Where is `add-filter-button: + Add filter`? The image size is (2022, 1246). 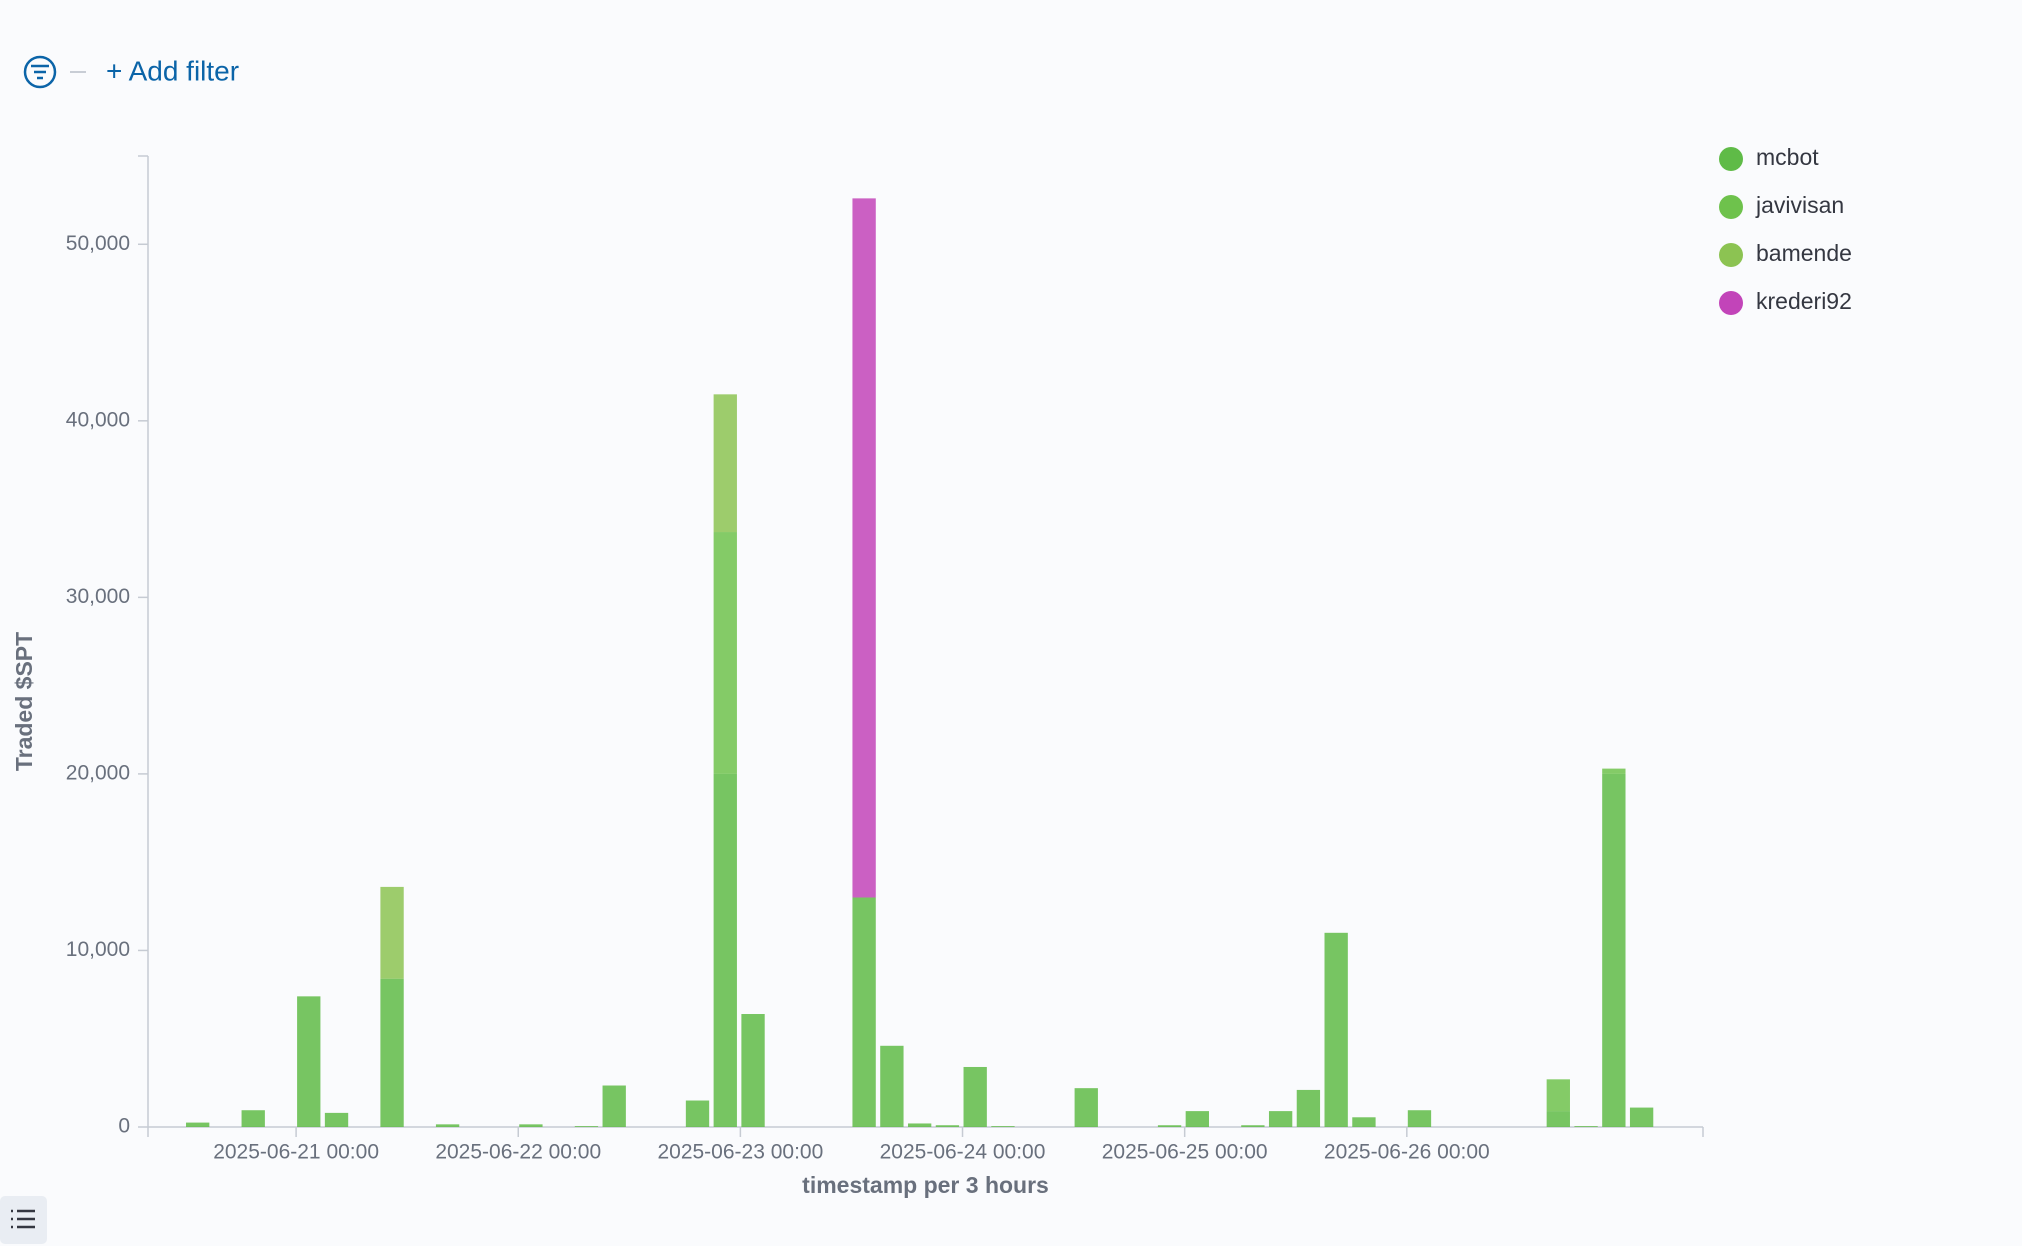 add-filter-button: + Add filter is located at coordinates (172, 70).